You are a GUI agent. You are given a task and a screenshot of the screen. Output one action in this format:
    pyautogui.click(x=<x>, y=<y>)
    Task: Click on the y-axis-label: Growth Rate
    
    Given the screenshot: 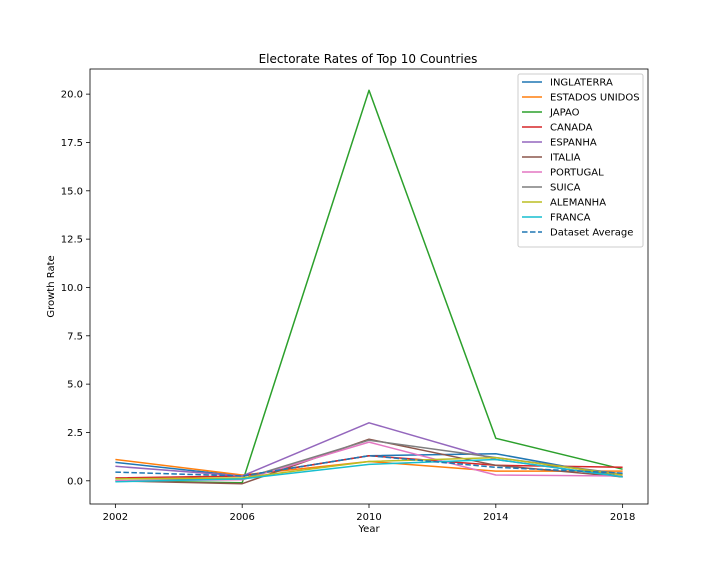 What is the action you would take?
    pyautogui.click(x=51, y=286)
    